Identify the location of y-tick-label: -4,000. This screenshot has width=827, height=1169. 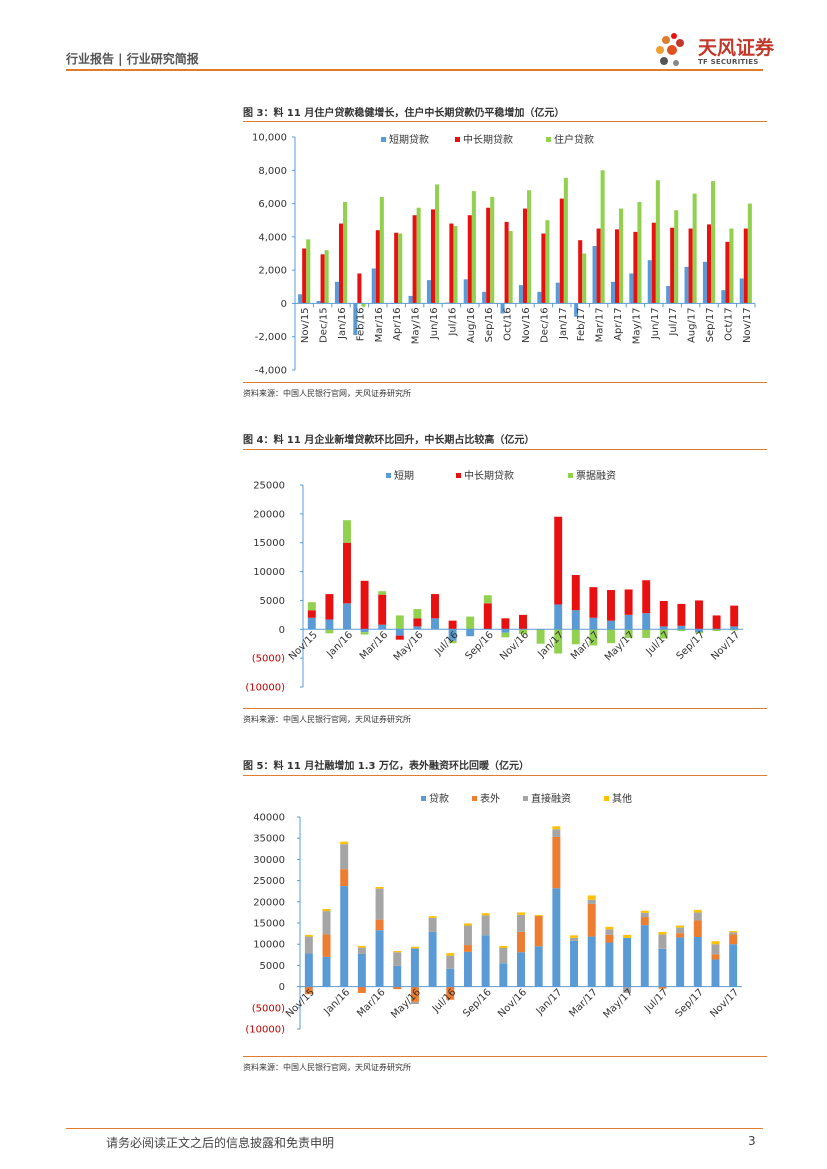
(271, 371).